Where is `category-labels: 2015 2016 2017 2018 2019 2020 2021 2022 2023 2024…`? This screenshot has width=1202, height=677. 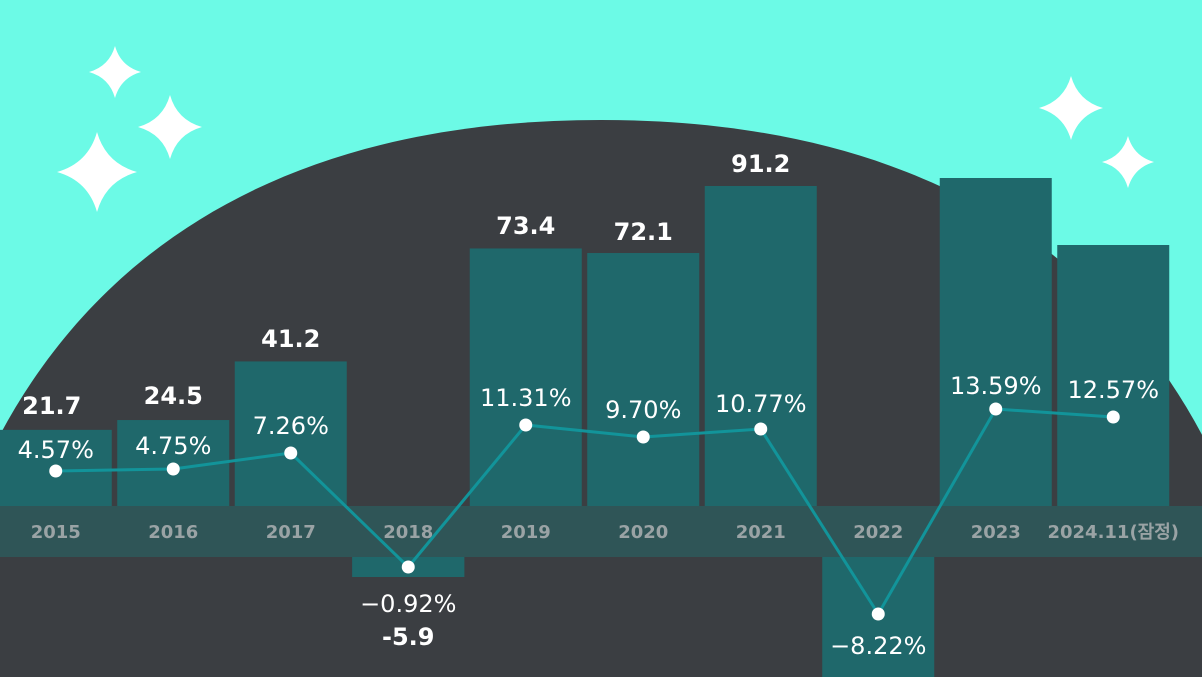 category-labels: 2015 2016 2017 2018 2019 2020 2021 2022 2023 2024… is located at coordinates (605, 532).